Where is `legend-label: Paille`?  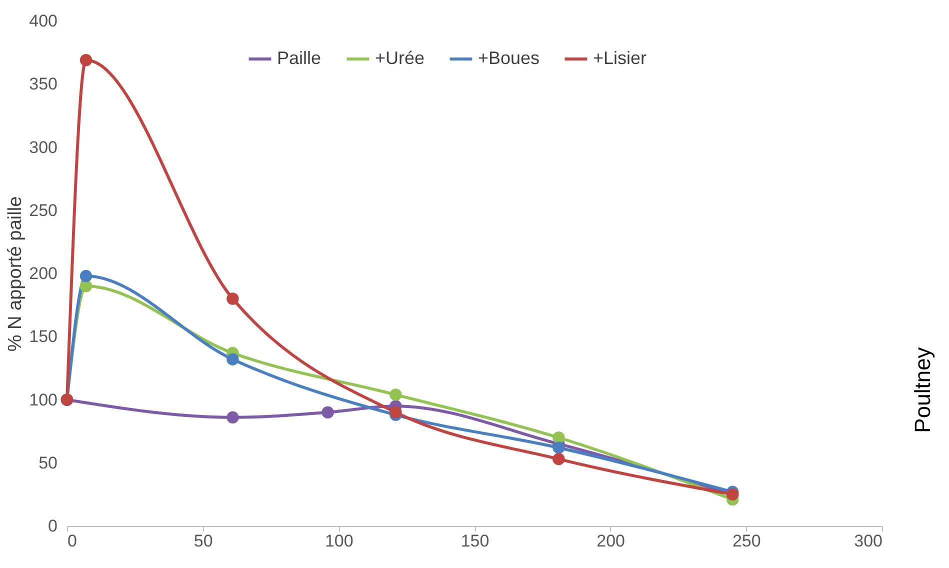
legend-label: Paille is located at coordinates (299, 58).